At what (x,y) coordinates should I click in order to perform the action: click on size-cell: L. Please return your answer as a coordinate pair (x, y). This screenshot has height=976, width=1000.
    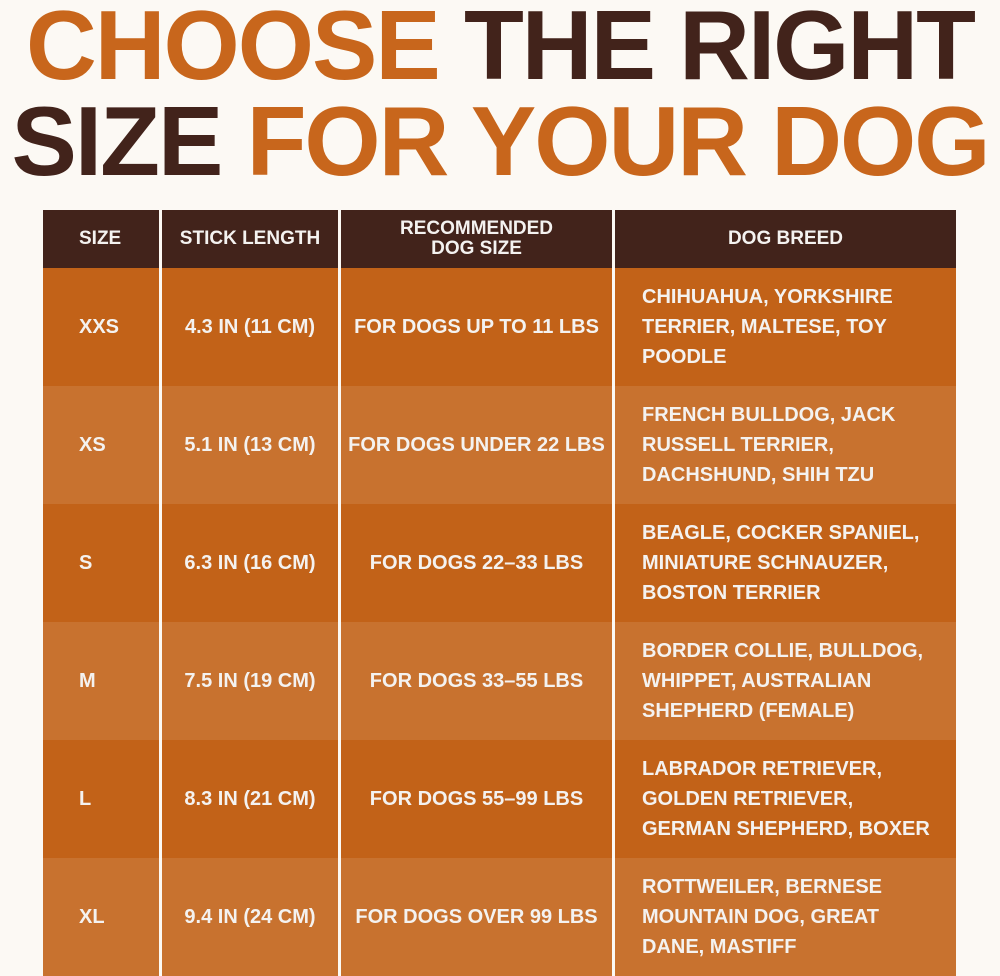
    Looking at the image, I should click on (102, 799).